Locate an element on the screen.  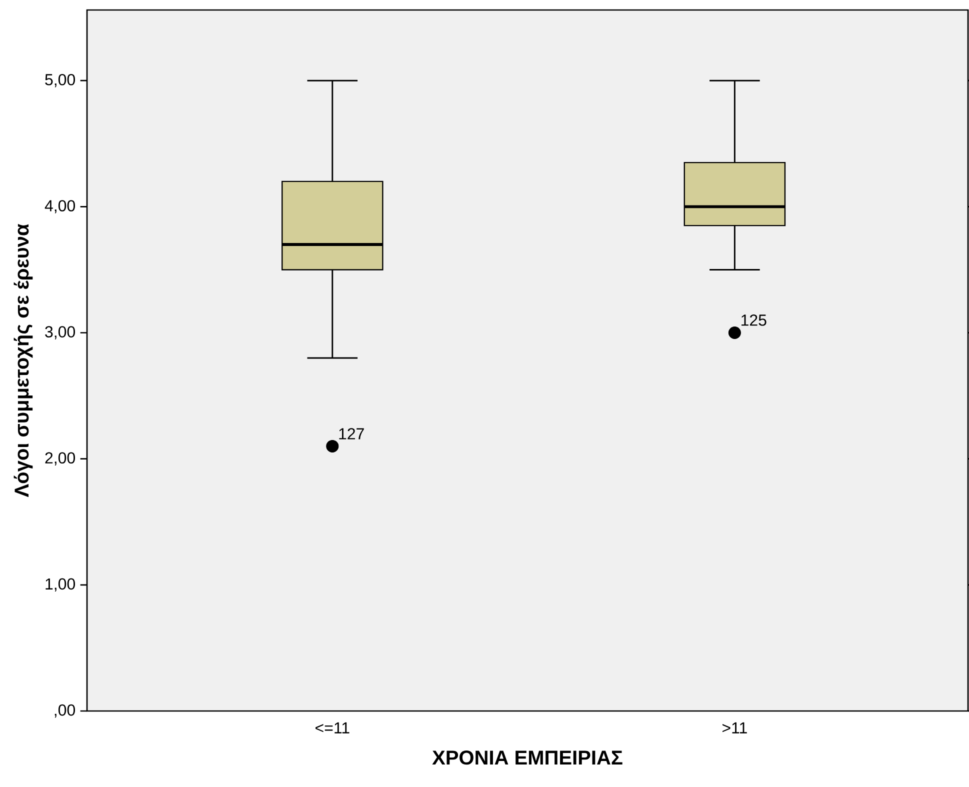
y-tick-label: 4,00 is located at coordinates (60, 207).